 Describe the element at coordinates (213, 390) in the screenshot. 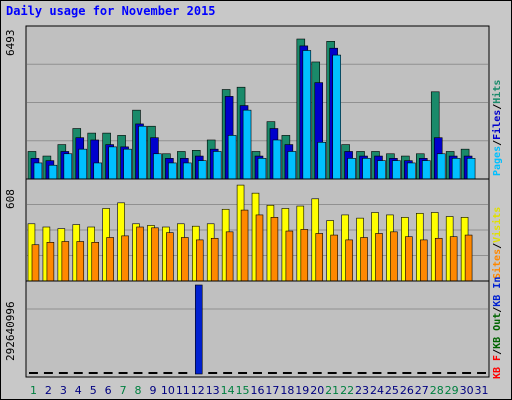

I see `x-tick-label: 13` at that location.